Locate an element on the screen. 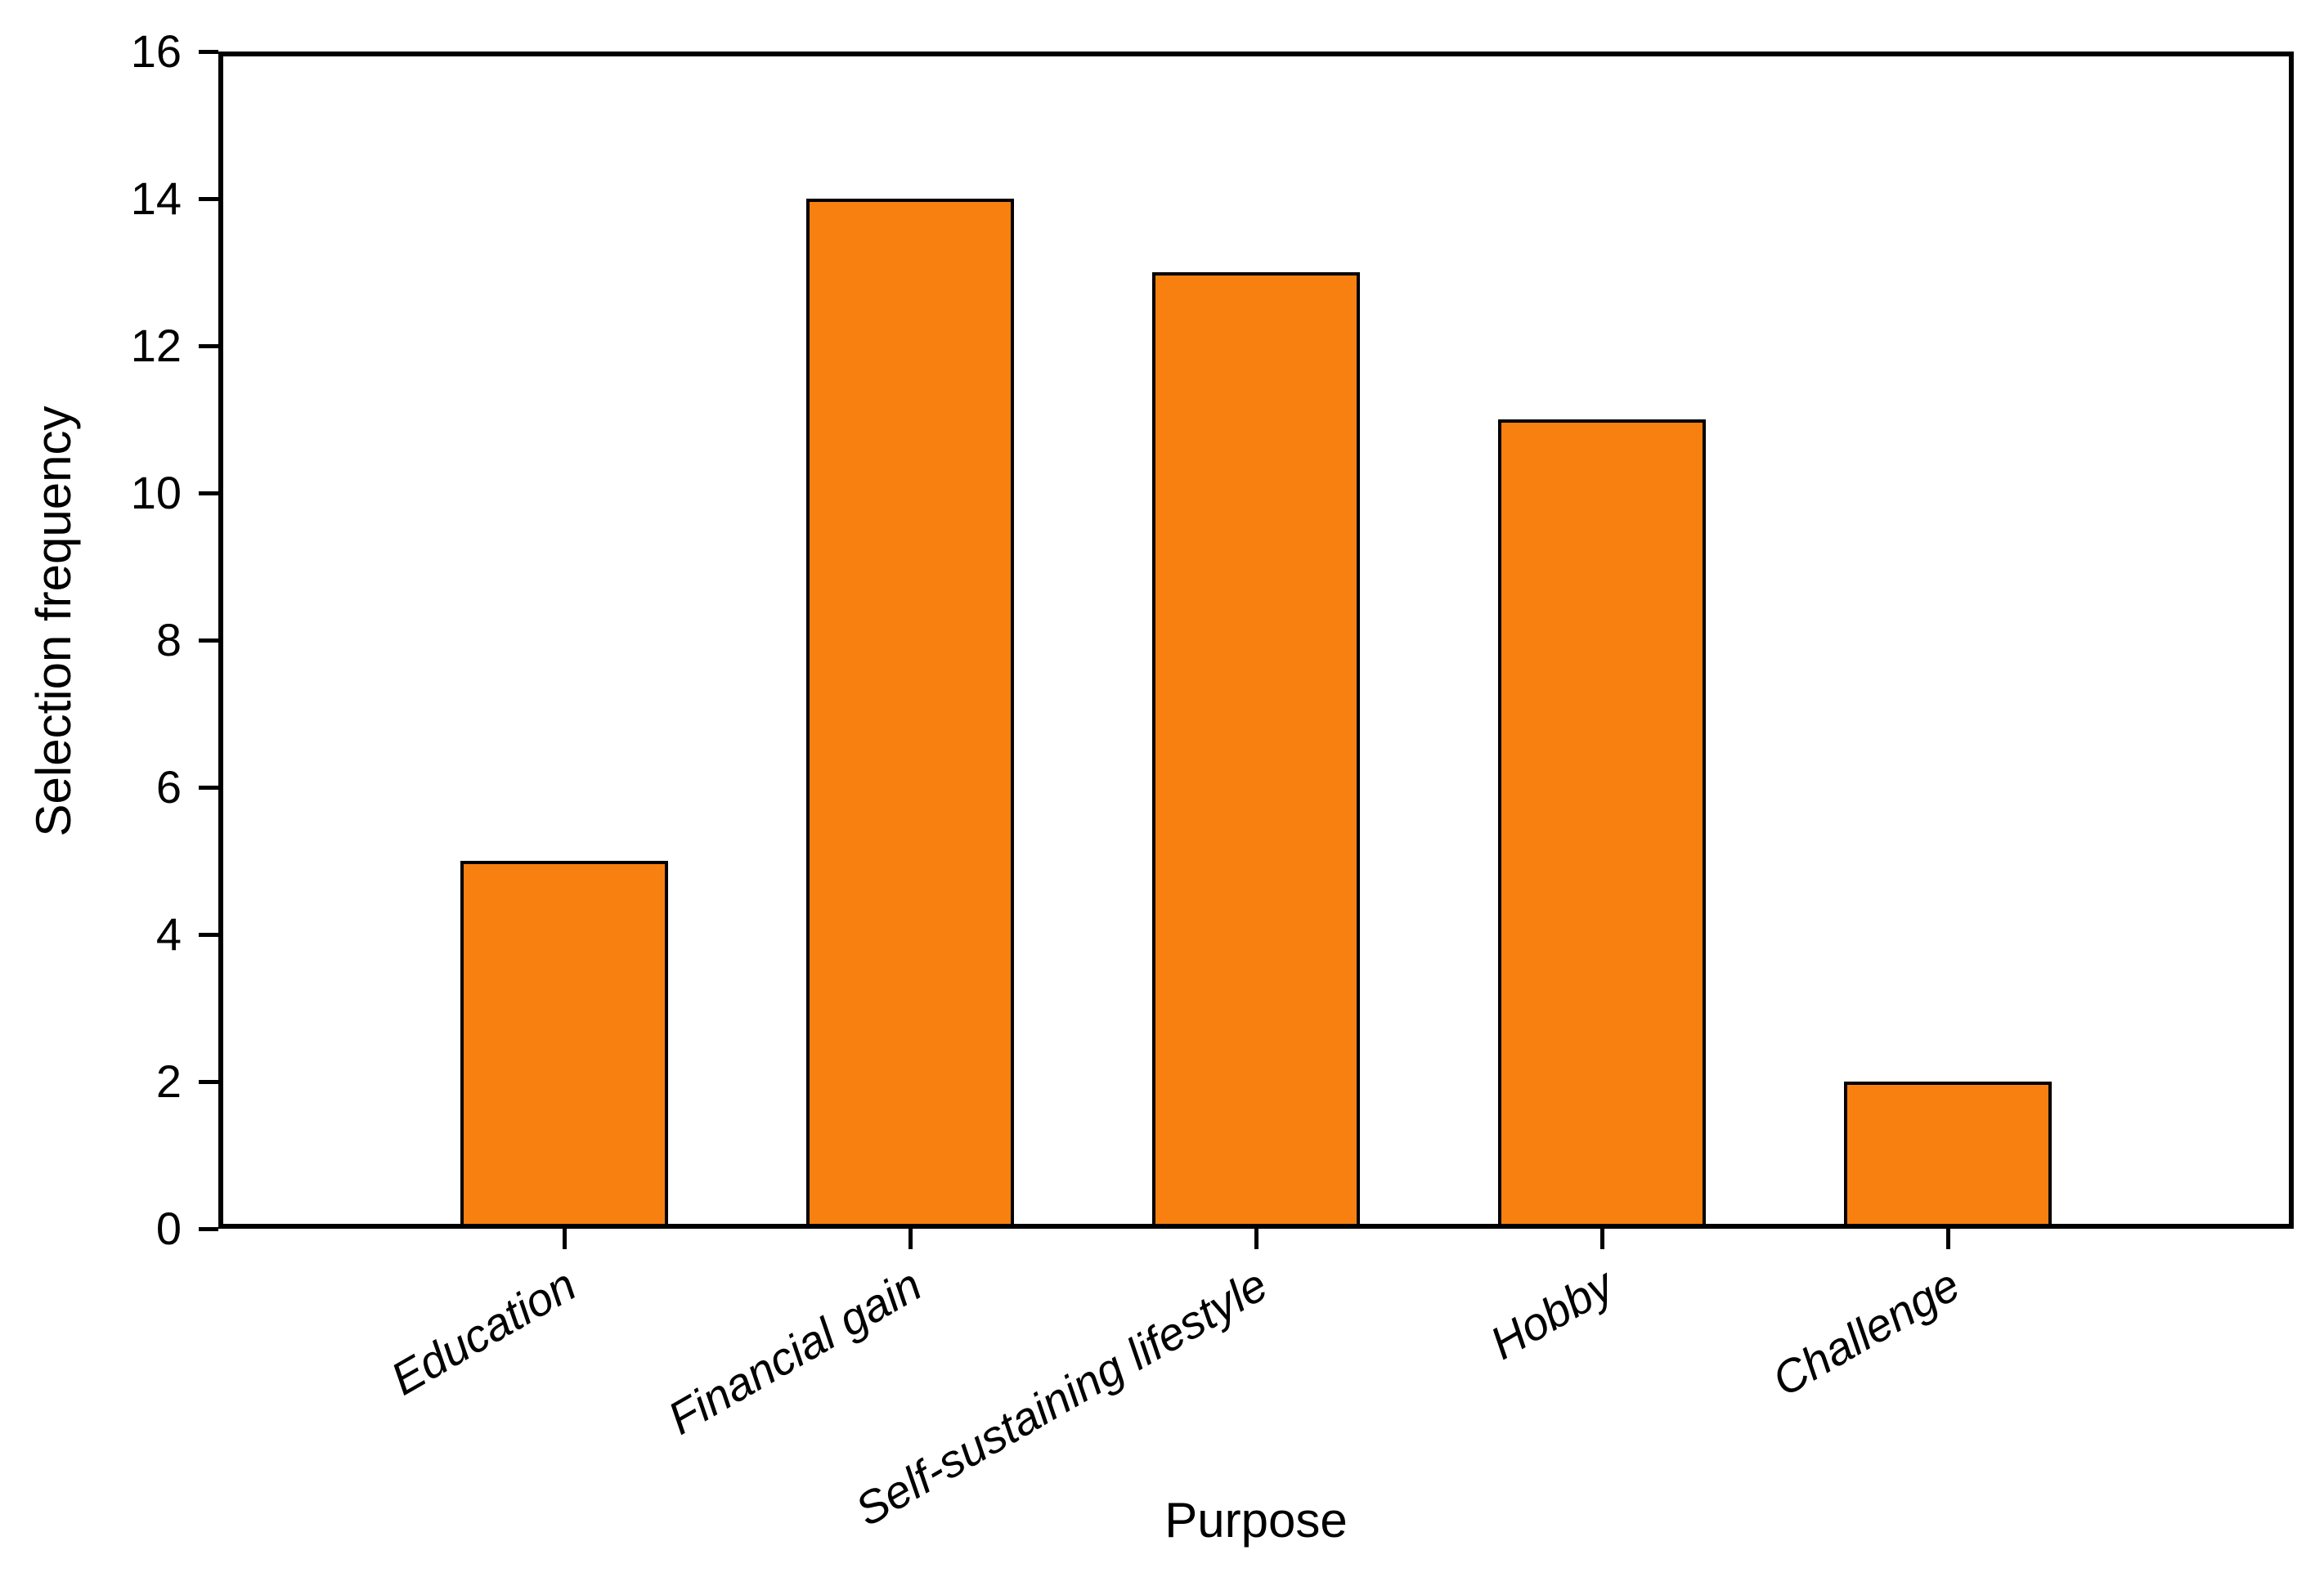 The height and width of the screenshot is (1586, 2324). y-tick-label: 10 is located at coordinates (156, 492).